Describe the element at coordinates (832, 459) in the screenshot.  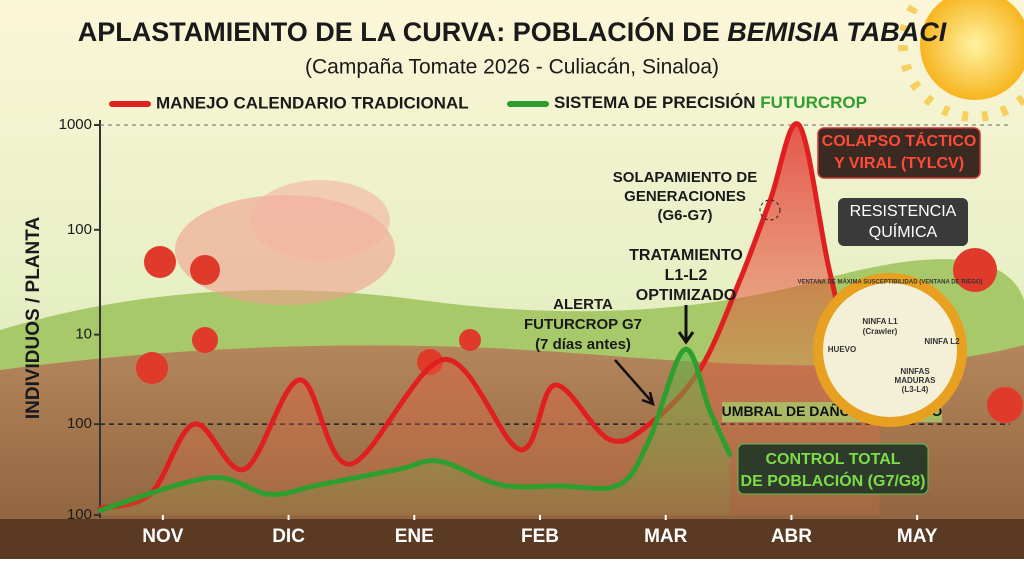
I see `annotation: CONTROL TOTAL` at that location.